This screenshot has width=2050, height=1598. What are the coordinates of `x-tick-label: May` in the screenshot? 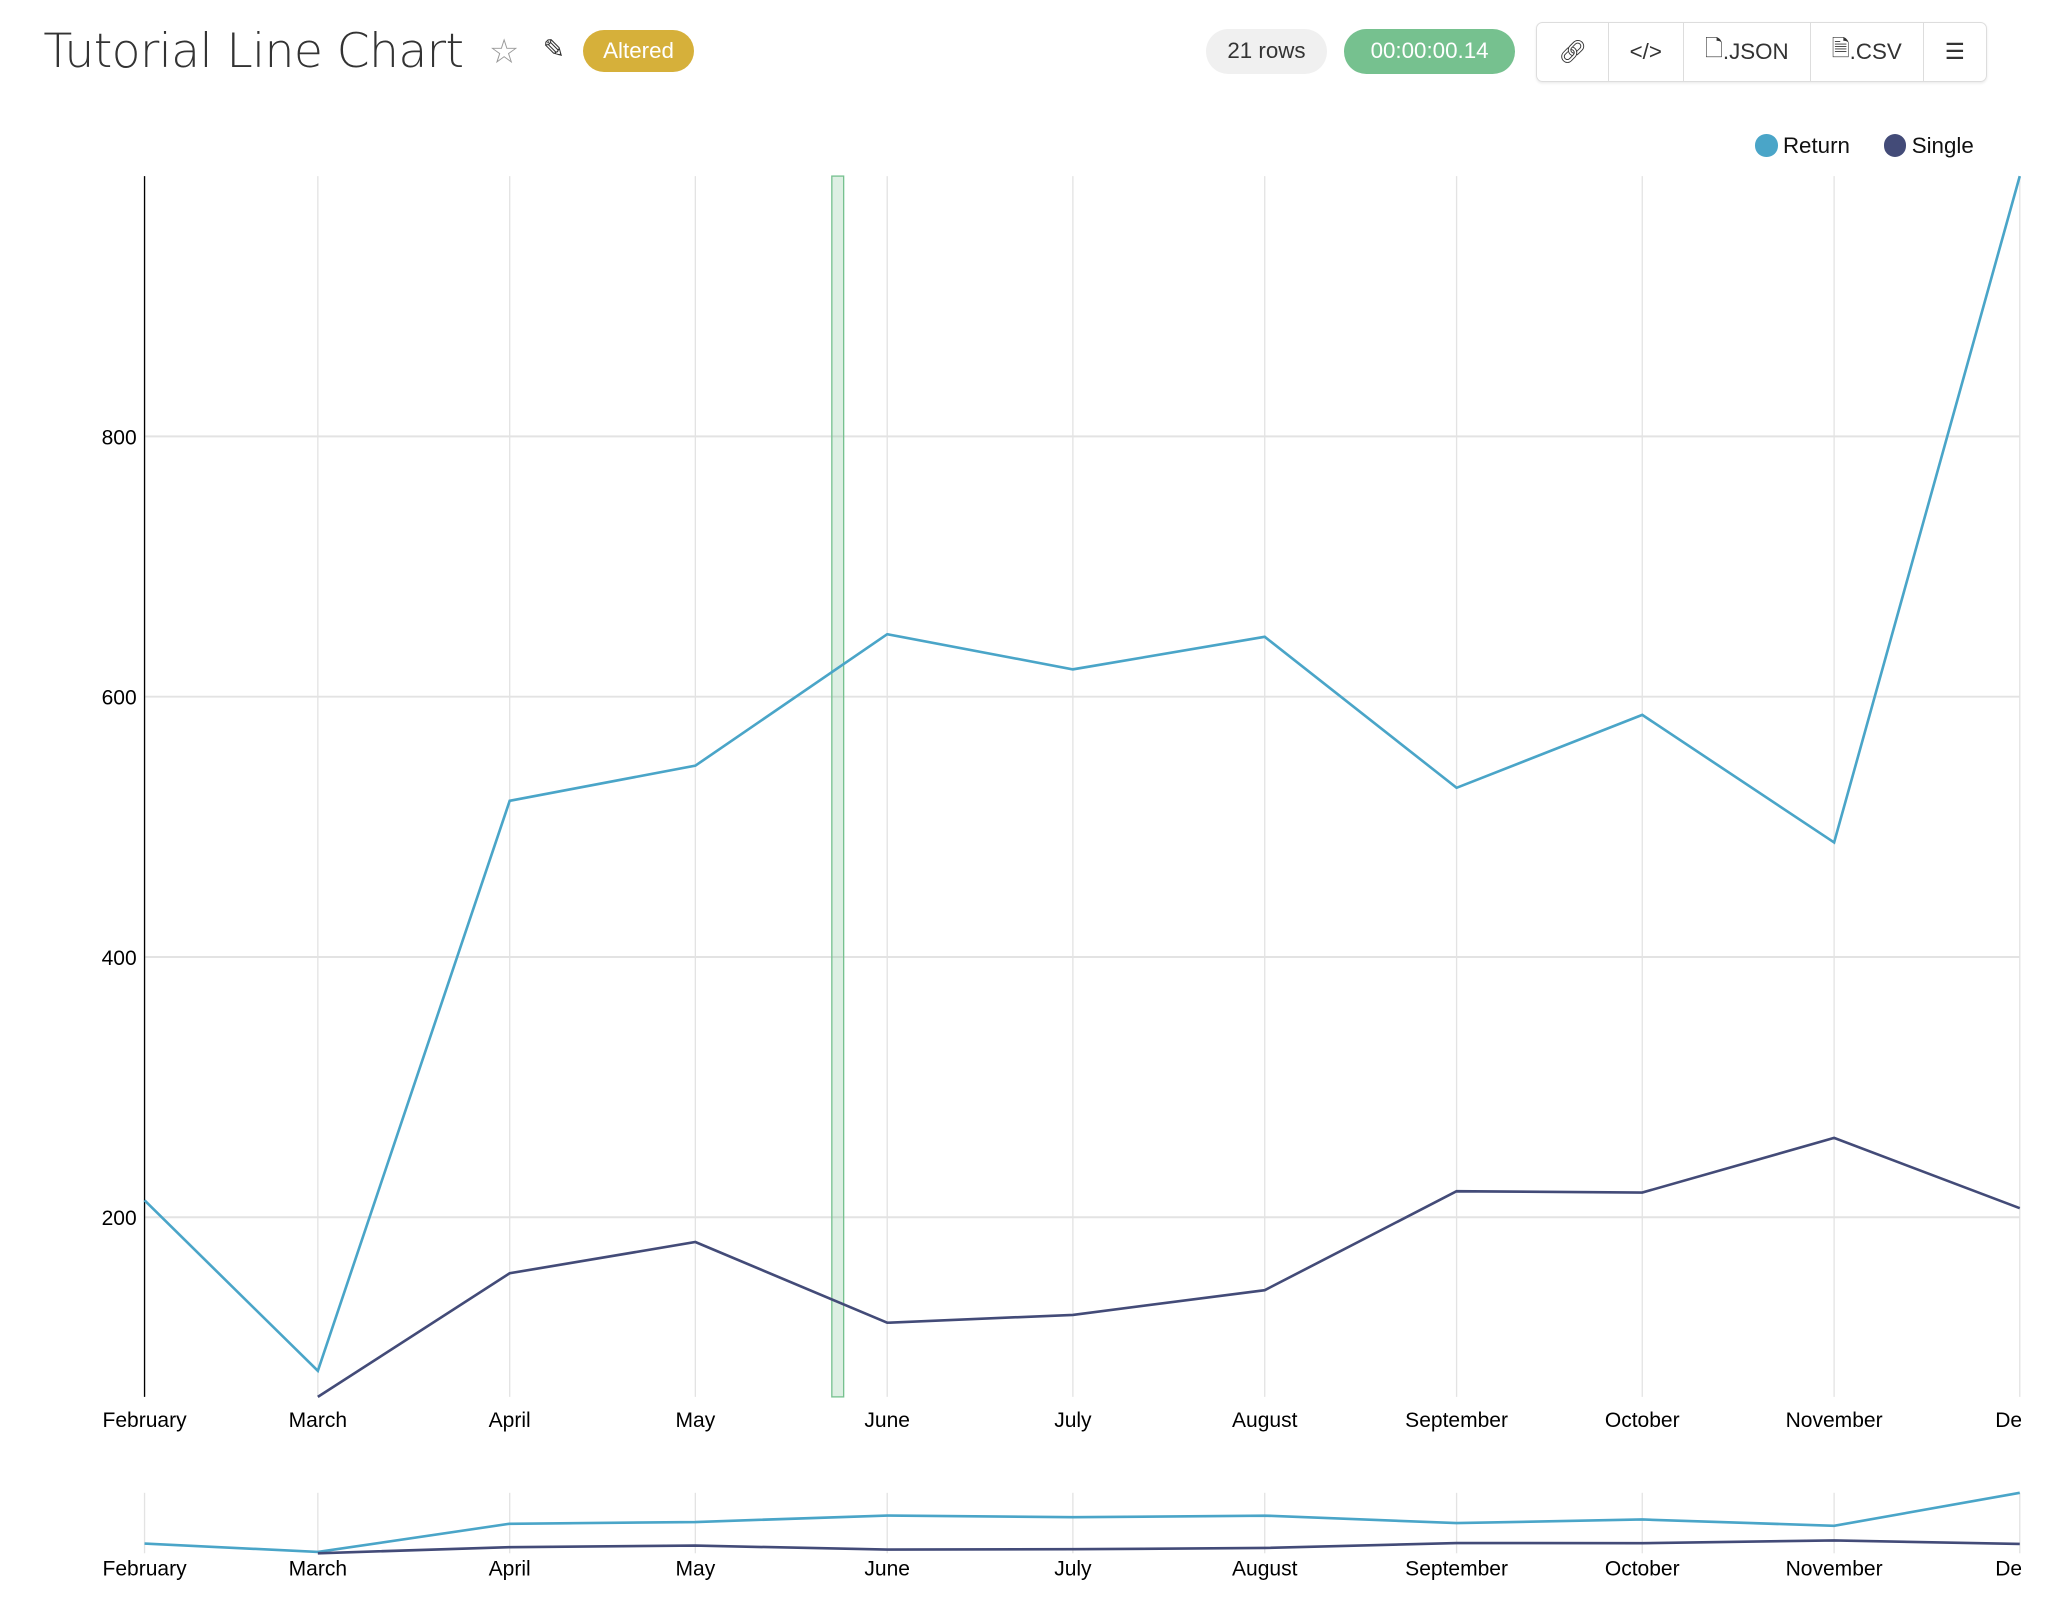 It's located at (696, 1420).